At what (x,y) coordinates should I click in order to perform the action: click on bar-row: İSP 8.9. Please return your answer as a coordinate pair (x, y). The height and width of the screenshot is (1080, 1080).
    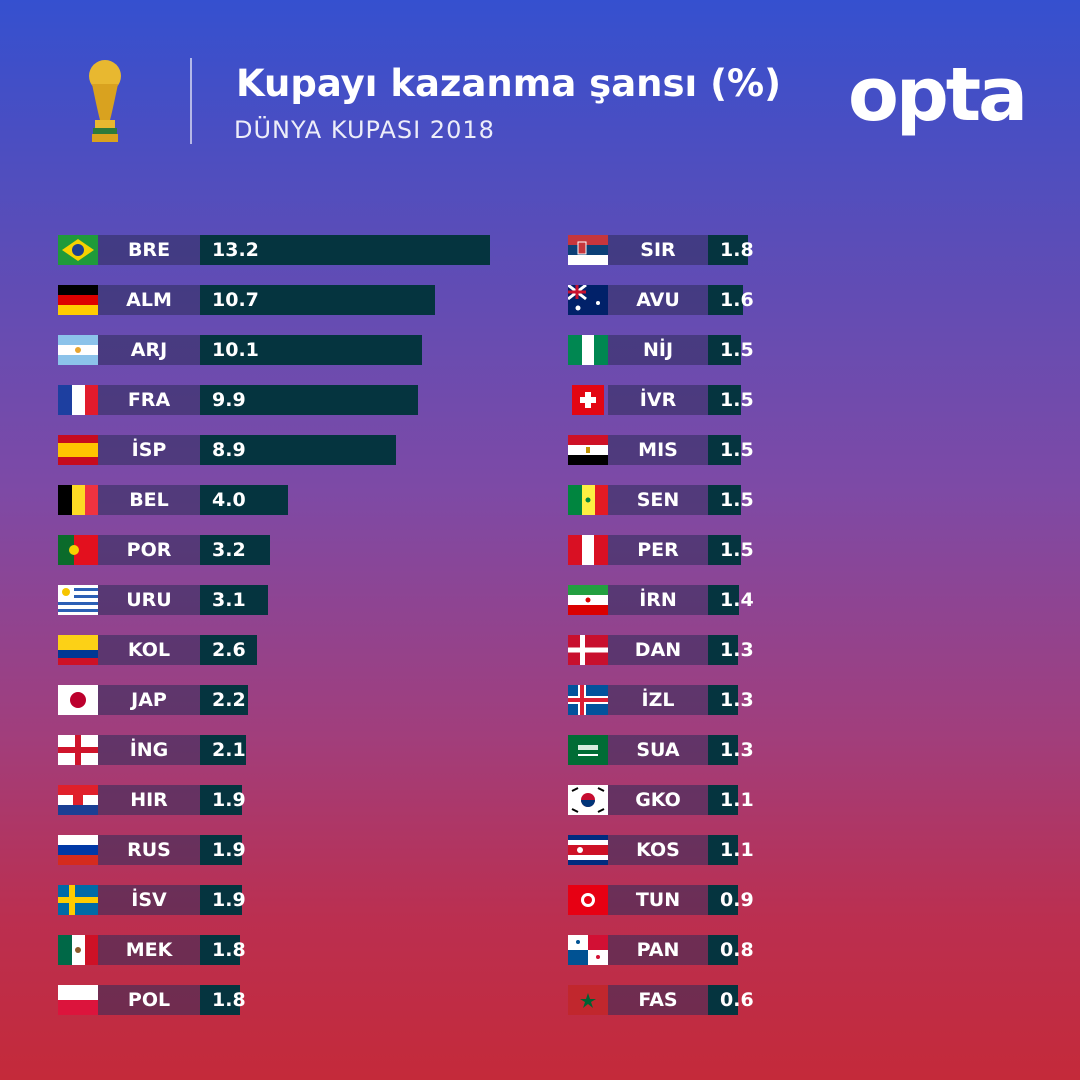
    Looking at the image, I should click on (227, 450).